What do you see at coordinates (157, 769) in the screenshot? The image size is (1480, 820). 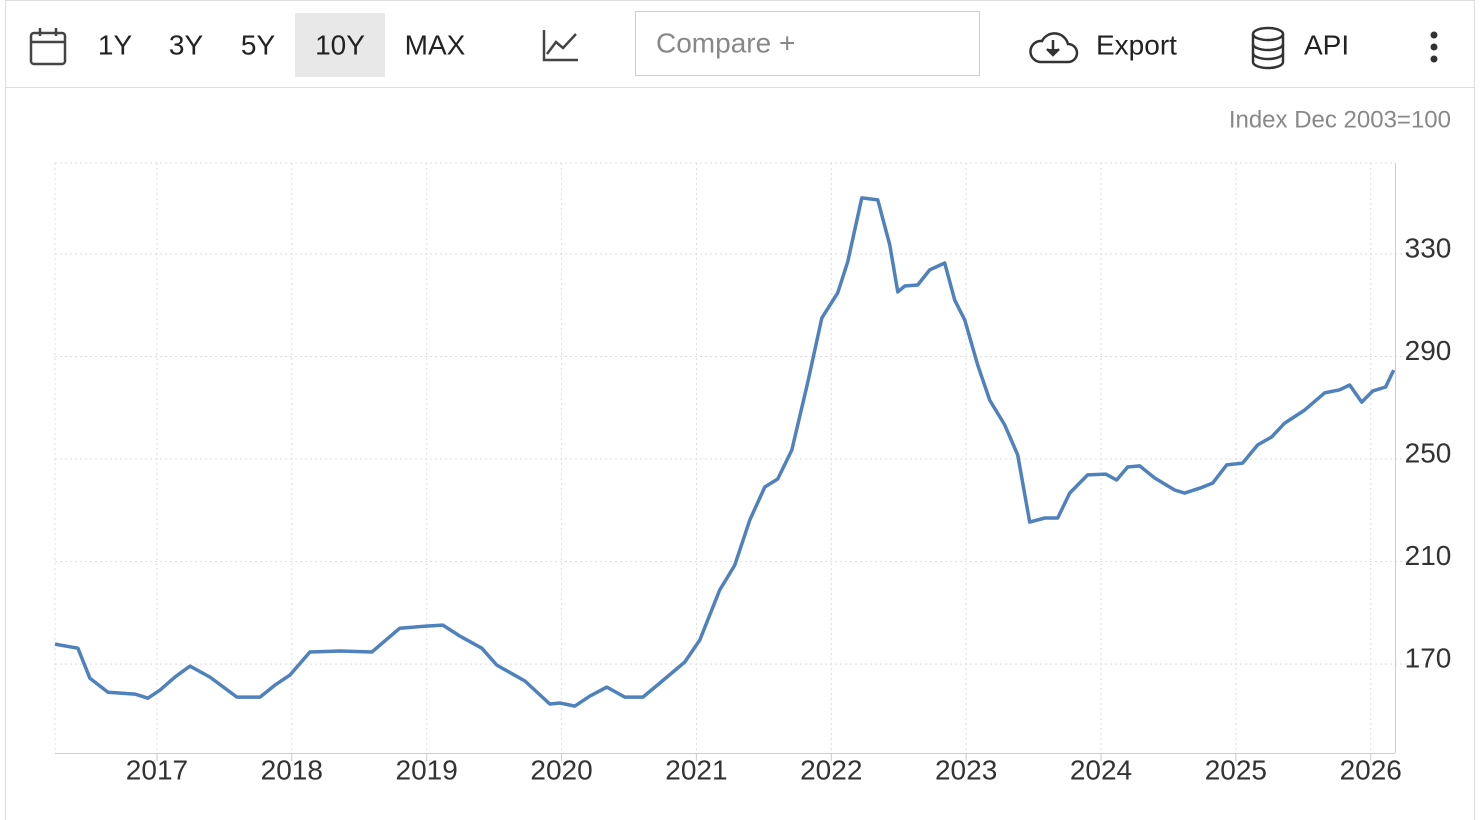 I see `x-tick-label: 2017` at bounding box center [157, 769].